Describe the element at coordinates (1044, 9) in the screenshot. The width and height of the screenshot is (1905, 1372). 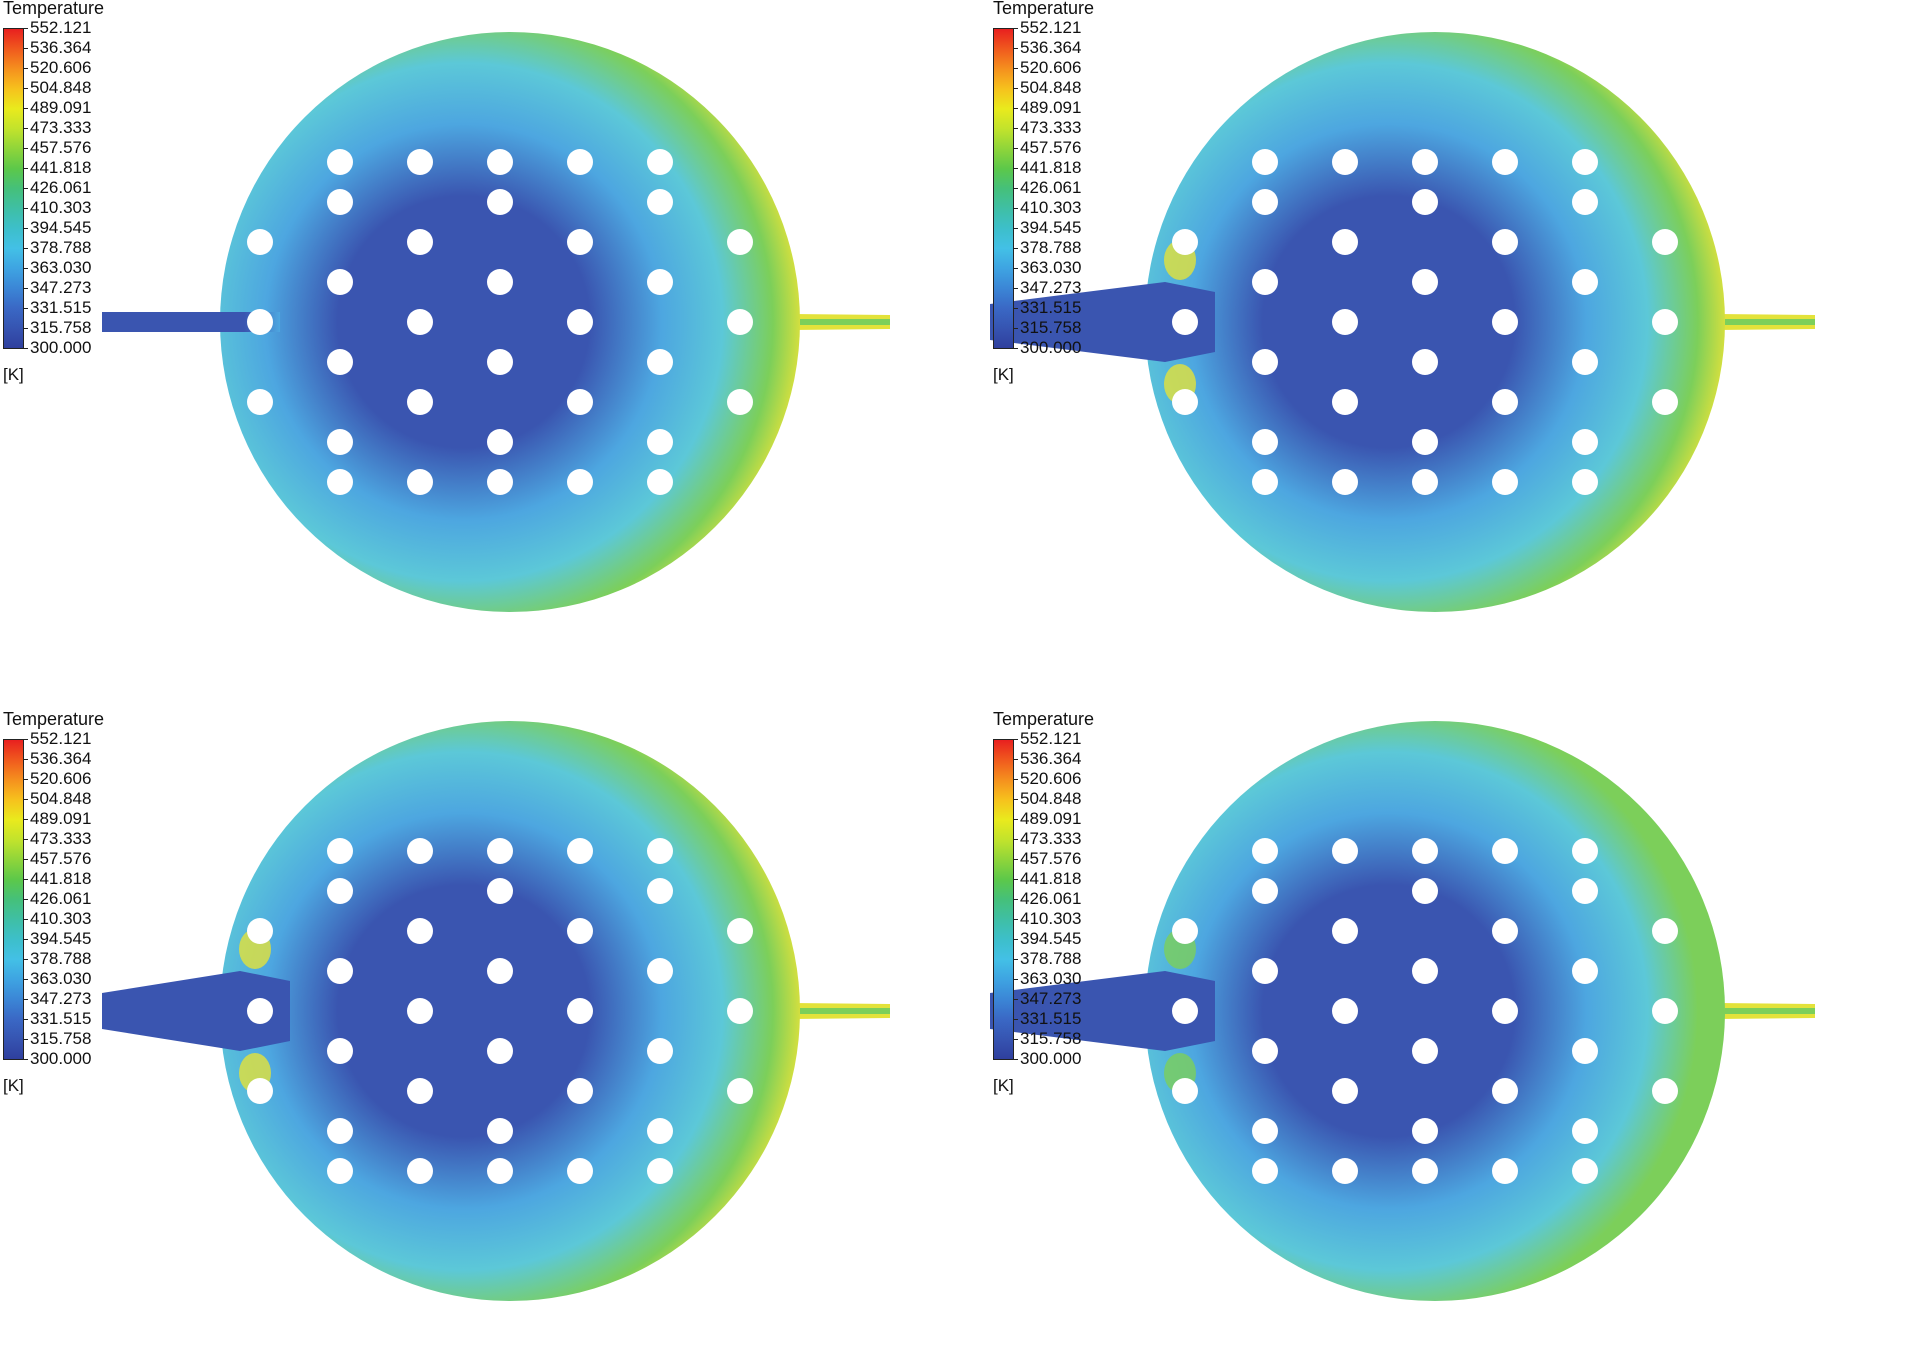
I see `legend-title: Temperature` at that location.